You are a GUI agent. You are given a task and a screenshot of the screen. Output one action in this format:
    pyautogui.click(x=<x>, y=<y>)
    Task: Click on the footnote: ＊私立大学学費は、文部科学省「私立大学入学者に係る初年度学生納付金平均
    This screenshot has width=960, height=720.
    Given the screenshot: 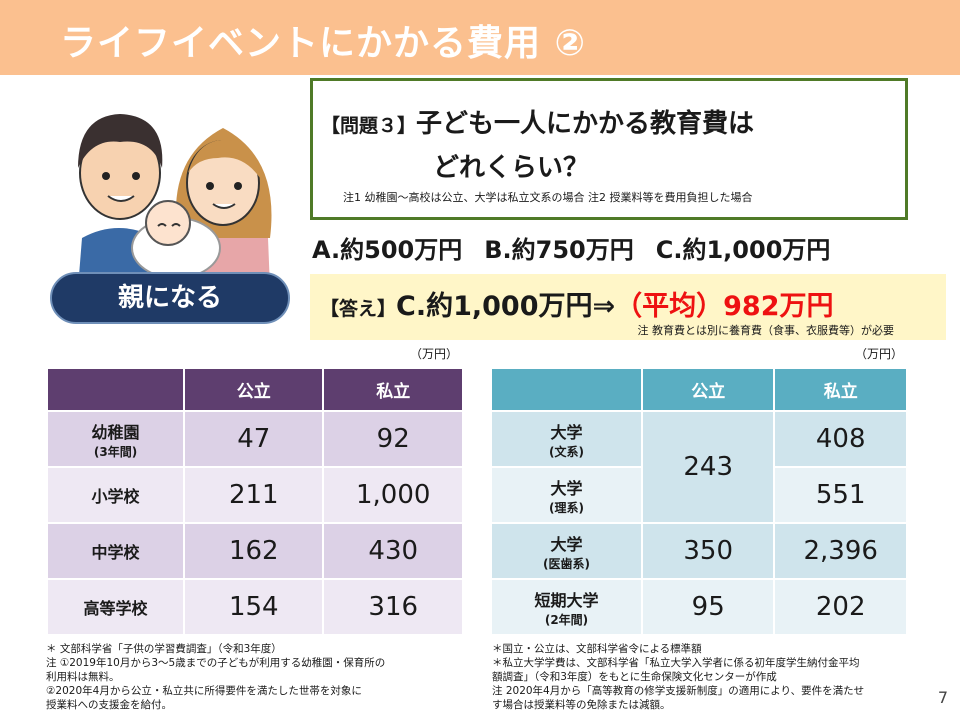 What is the action you would take?
    pyautogui.click(x=676, y=663)
    